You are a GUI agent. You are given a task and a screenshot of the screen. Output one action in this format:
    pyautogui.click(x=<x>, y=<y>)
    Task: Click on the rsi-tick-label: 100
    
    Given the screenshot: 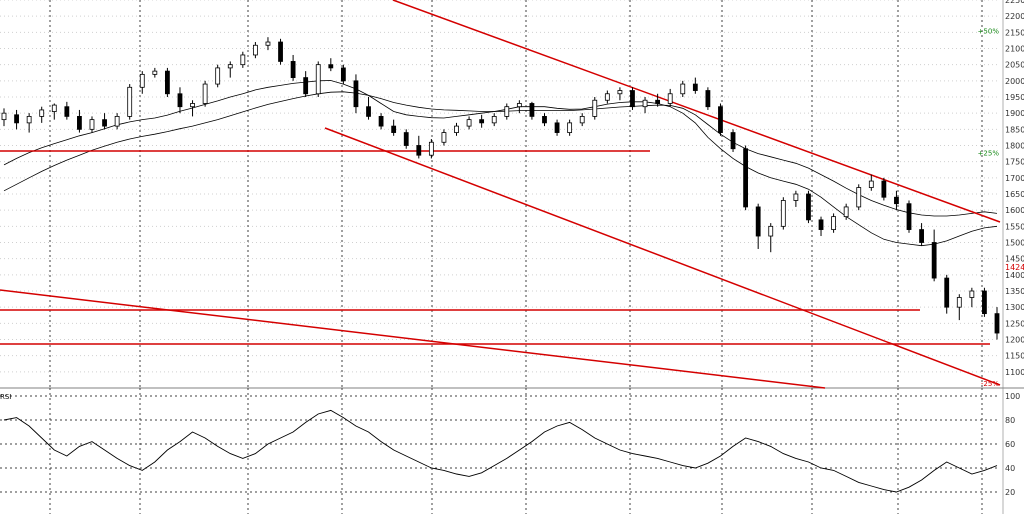 What is the action you would take?
    pyautogui.click(x=1012, y=396)
    